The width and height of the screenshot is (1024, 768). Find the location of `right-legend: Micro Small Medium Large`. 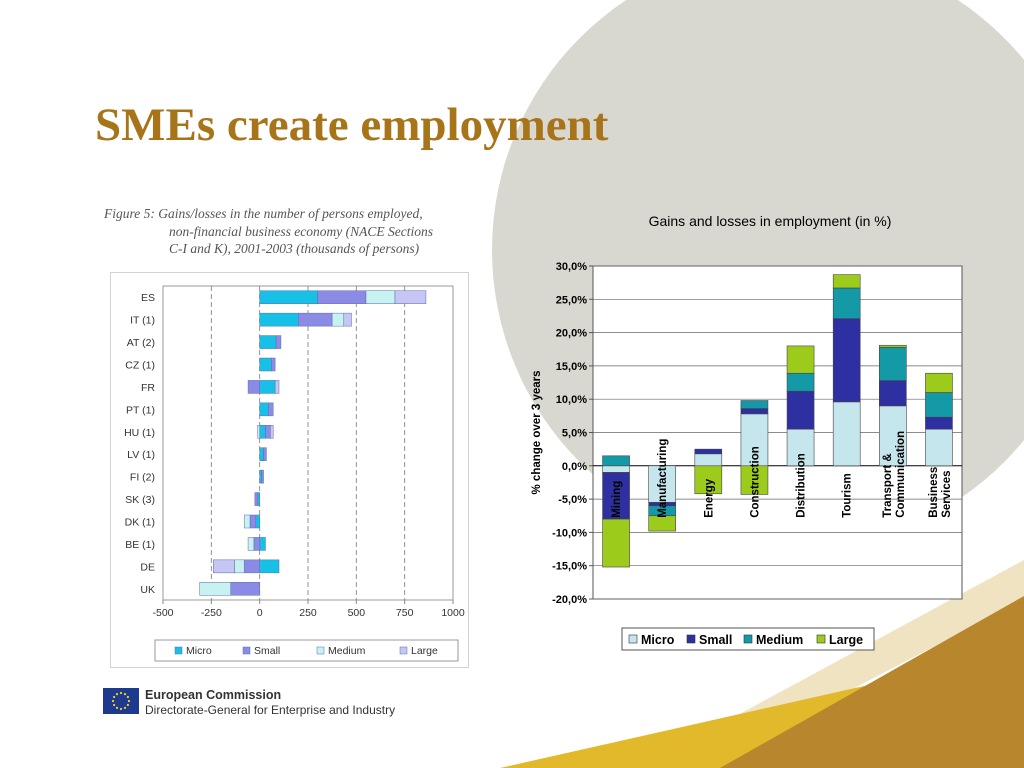

right-legend: Micro Small Medium Large is located at coordinates (748, 639).